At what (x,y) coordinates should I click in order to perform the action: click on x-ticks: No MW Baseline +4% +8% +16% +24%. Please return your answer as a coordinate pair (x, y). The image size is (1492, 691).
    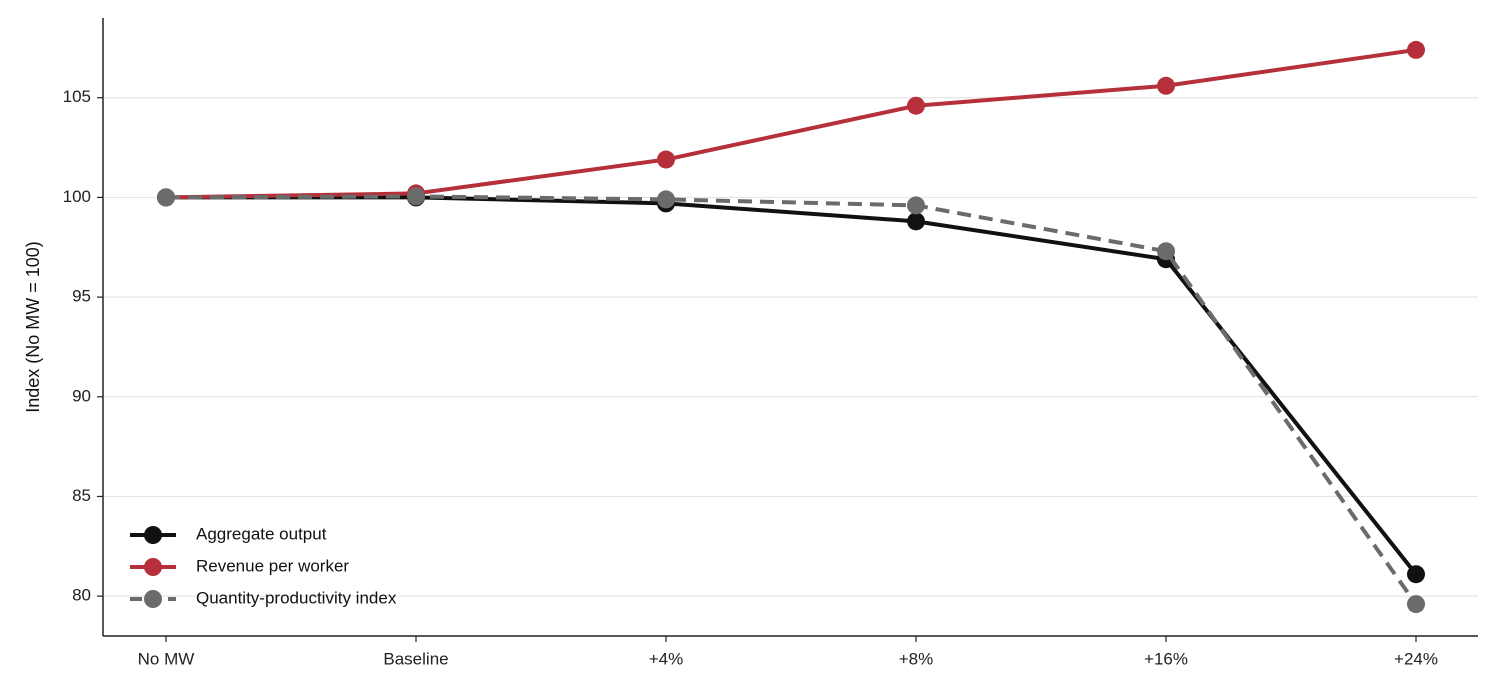
    Looking at the image, I should click on (788, 652).